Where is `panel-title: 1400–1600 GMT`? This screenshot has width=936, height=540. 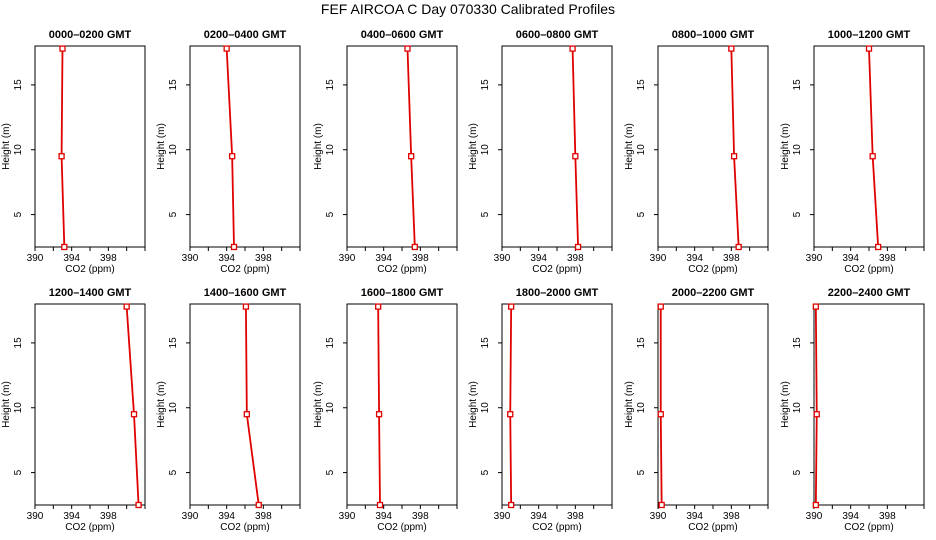
panel-title: 1400–1600 GMT is located at coordinates (245, 293).